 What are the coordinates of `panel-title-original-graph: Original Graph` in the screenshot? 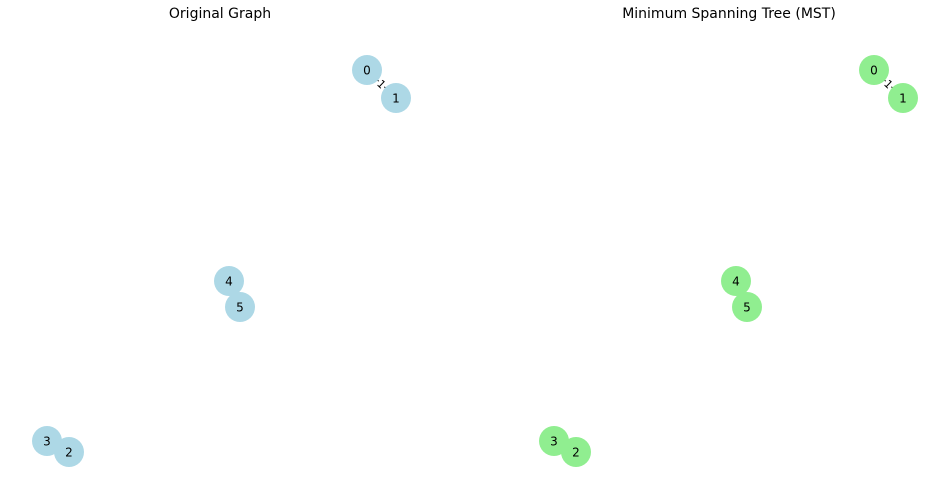 It's located at (220, 14).